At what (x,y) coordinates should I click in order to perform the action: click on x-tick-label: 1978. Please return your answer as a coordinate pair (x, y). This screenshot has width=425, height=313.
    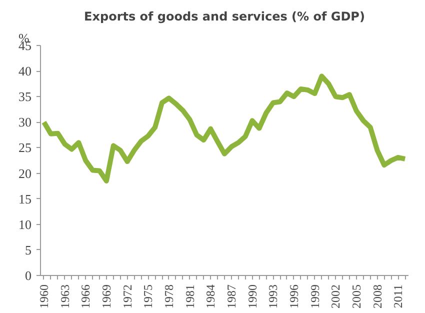
    Looking at the image, I should click on (169, 296).